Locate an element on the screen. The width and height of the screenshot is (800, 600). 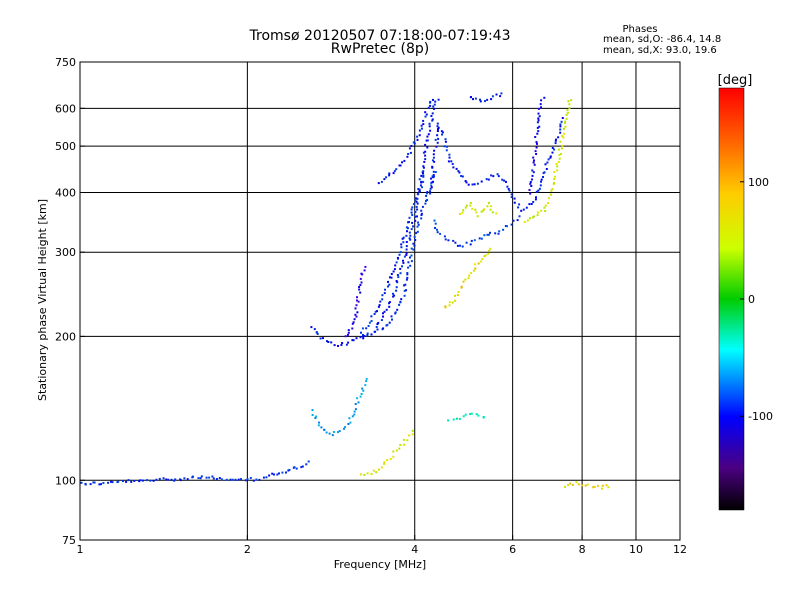
colorbar-tick-label: 0 is located at coordinates (751, 299).